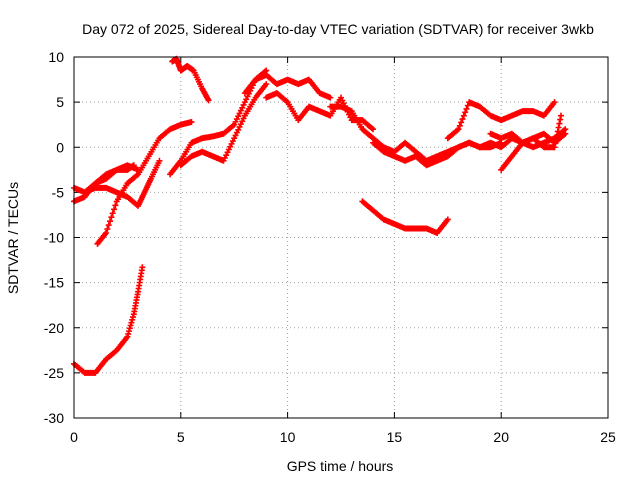  What do you see at coordinates (287, 86) in the screenshot?
I see `series-track-i` at bounding box center [287, 86].